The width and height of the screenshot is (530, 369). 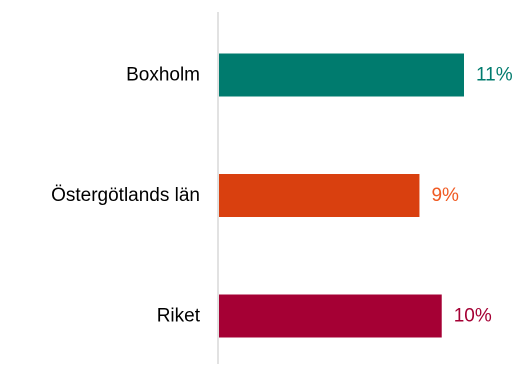 I want to click on category-label-1: Östergötlands län, so click(x=125, y=195).